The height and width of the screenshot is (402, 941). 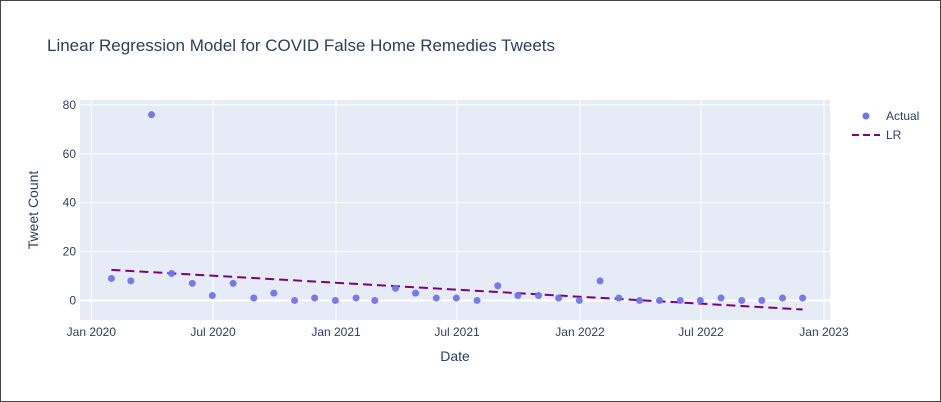 I want to click on y-axis-label: Tweet Count, so click(x=33, y=210).